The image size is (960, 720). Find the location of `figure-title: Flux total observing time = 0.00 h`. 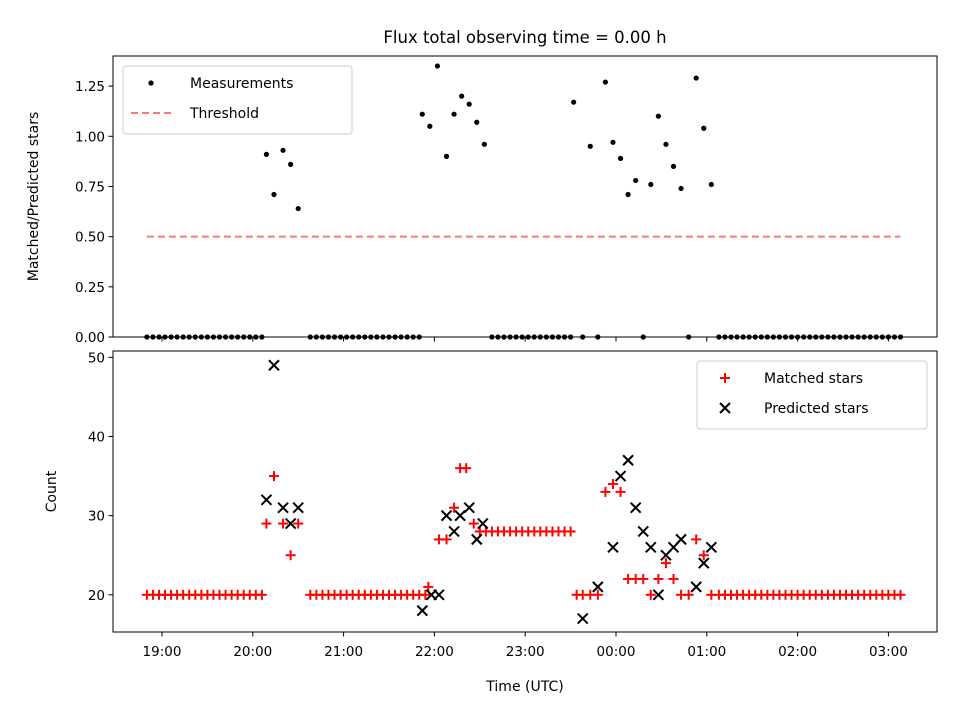

figure-title: Flux total observing time = 0.00 h is located at coordinates (524, 37).